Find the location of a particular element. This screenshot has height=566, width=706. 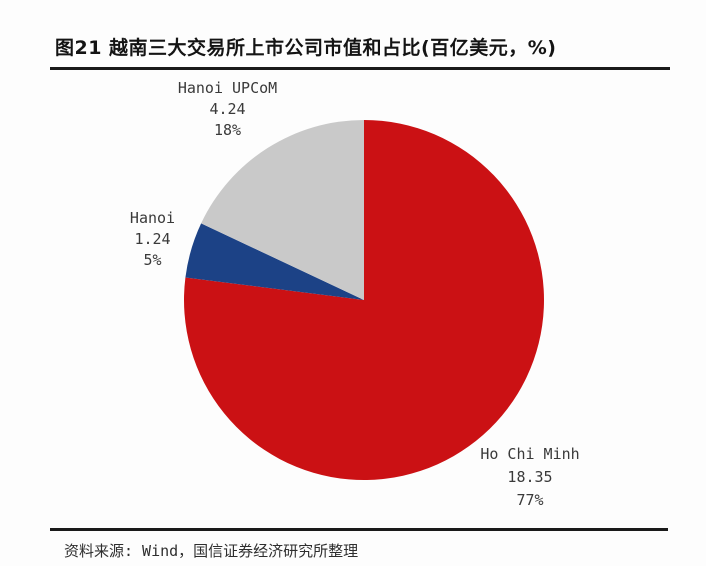

source-note: 资料来源: Wind，国信证券经济研究所整理 is located at coordinates (211, 551).